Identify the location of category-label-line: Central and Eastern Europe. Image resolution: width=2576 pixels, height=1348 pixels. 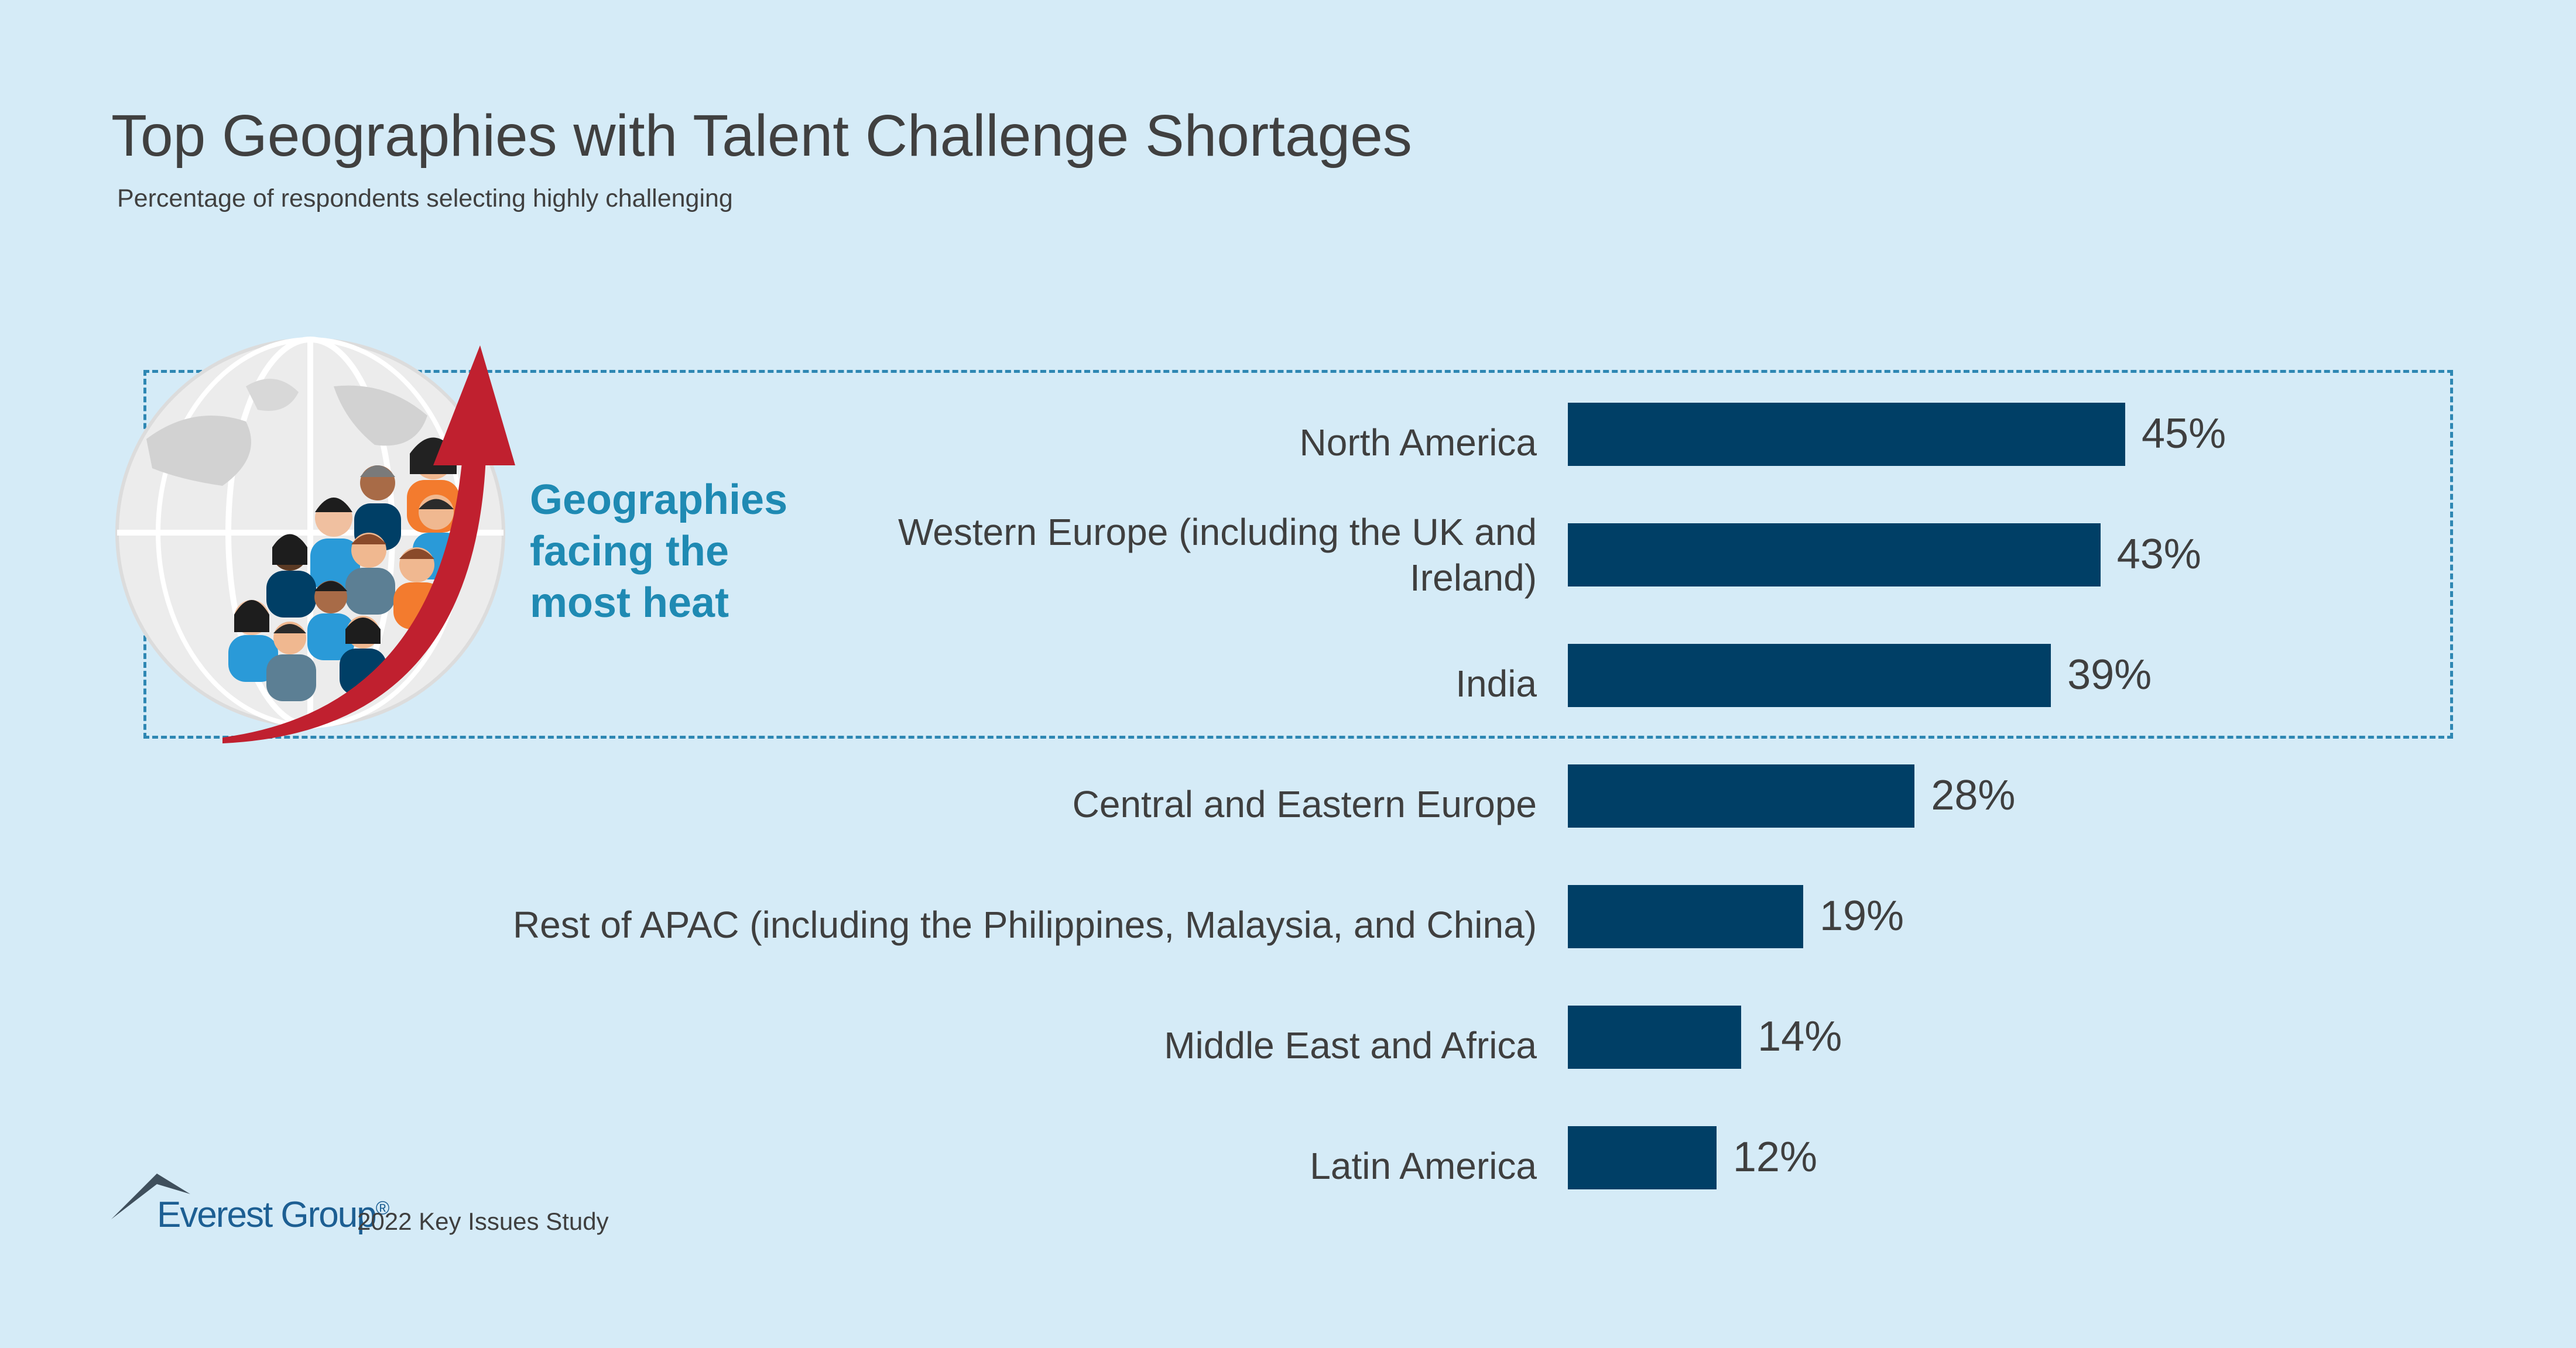
(1304, 804).